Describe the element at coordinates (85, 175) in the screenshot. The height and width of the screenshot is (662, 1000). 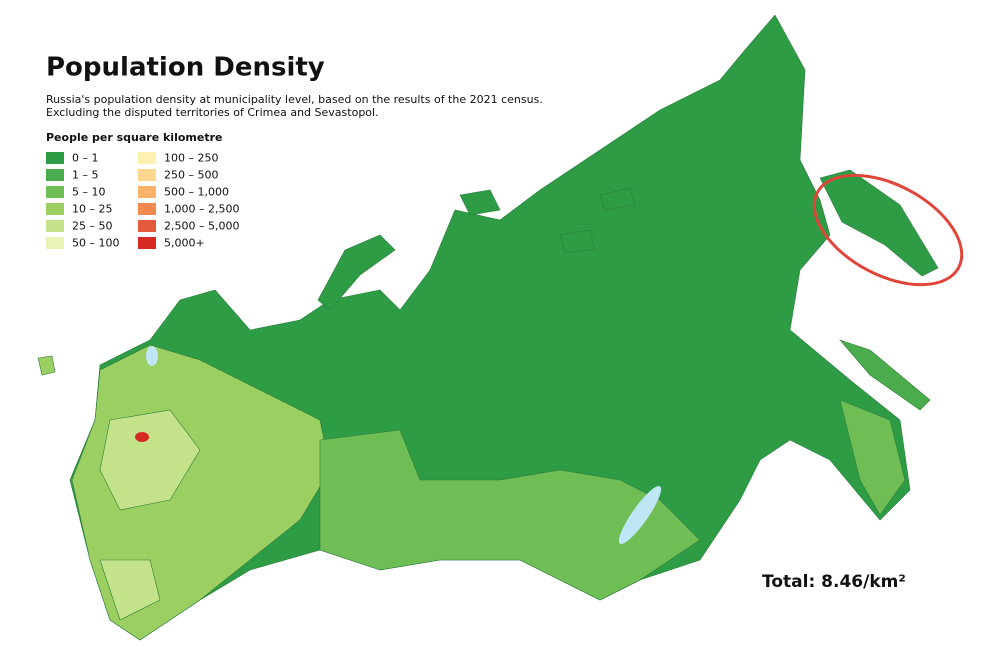
I see `legend-label: 1 – 5` at that location.